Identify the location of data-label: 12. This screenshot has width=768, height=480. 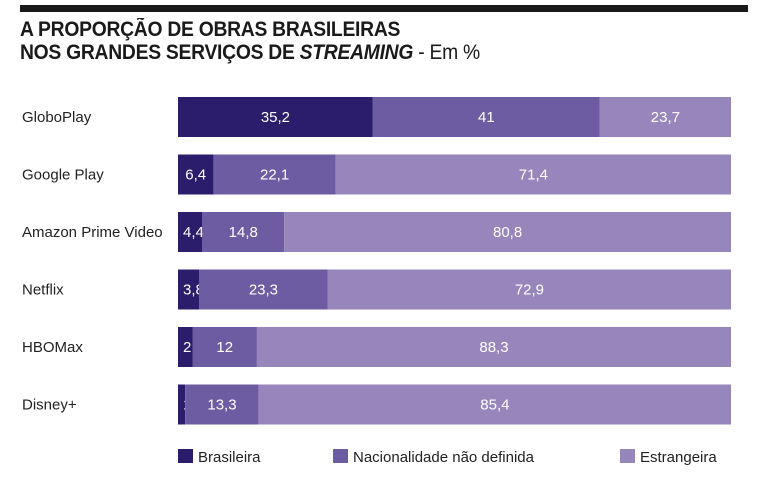
(224, 347).